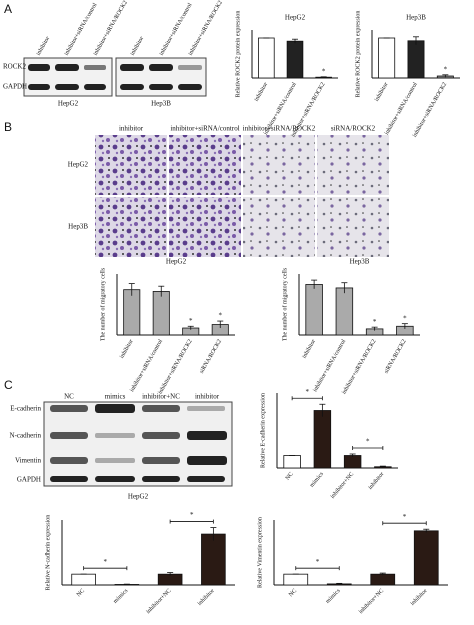  I want to click on blot-row-label: GAPDH, so click(15, 87).